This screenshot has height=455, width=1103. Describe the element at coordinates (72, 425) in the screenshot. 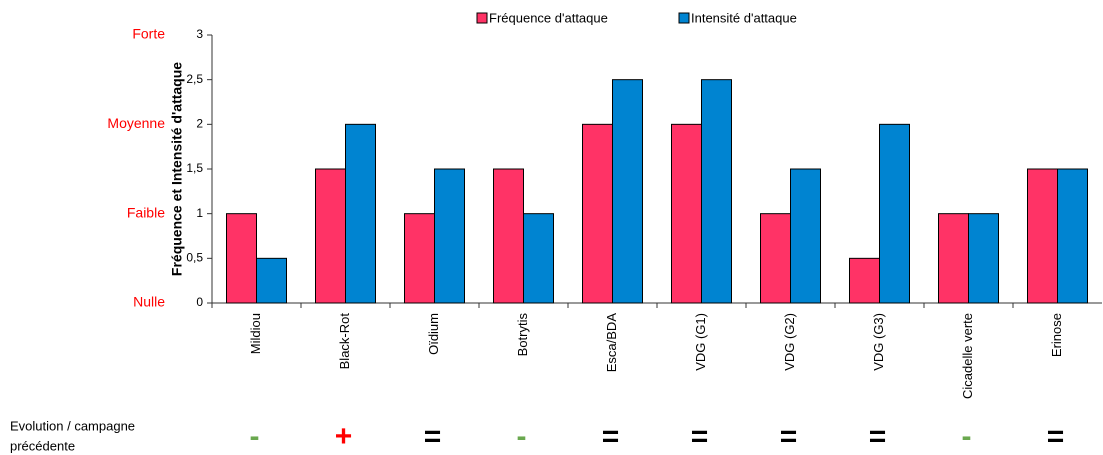

I see `evolution-label: Evolution / campagne` at that location.